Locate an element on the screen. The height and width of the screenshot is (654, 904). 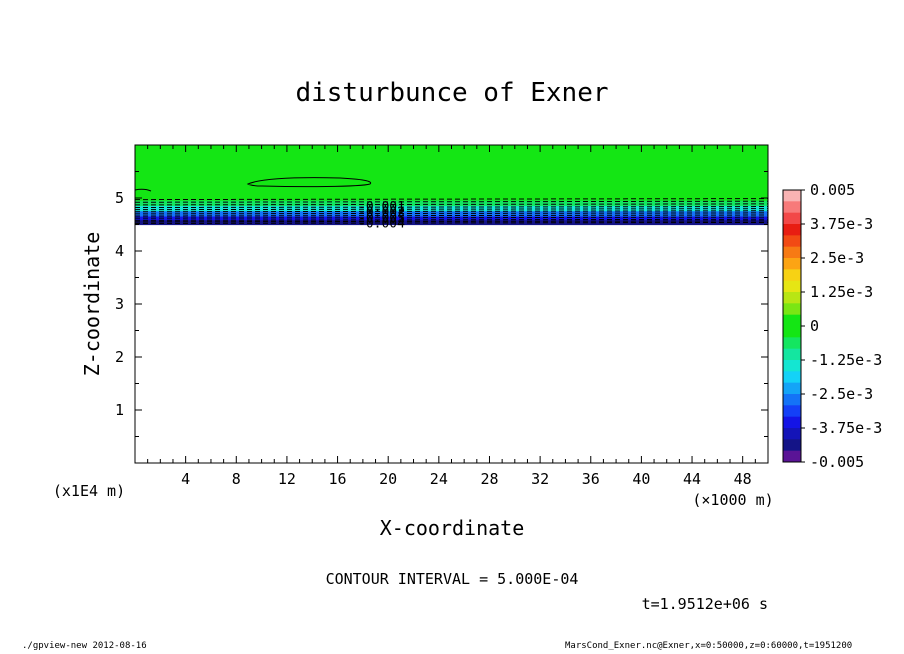
contour-label: -0.002 is located at coordinates (381, 213).